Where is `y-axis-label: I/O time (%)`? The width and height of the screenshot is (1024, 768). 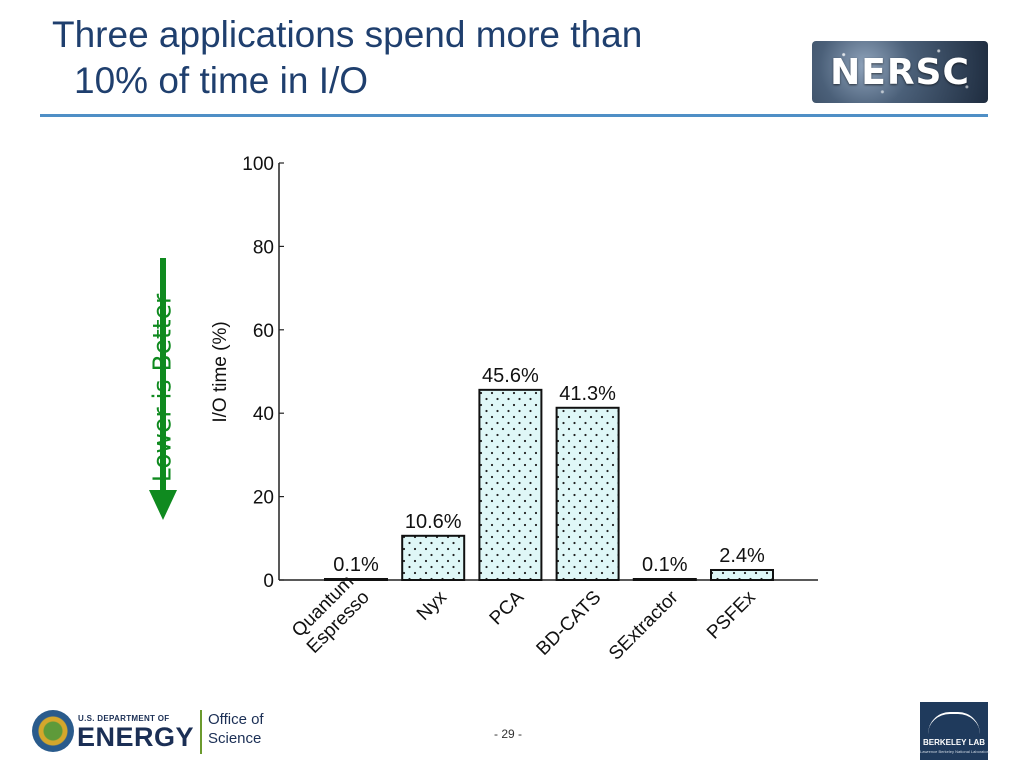
y-axis-label: I/O time (%) is located at coordinates (220, 371).